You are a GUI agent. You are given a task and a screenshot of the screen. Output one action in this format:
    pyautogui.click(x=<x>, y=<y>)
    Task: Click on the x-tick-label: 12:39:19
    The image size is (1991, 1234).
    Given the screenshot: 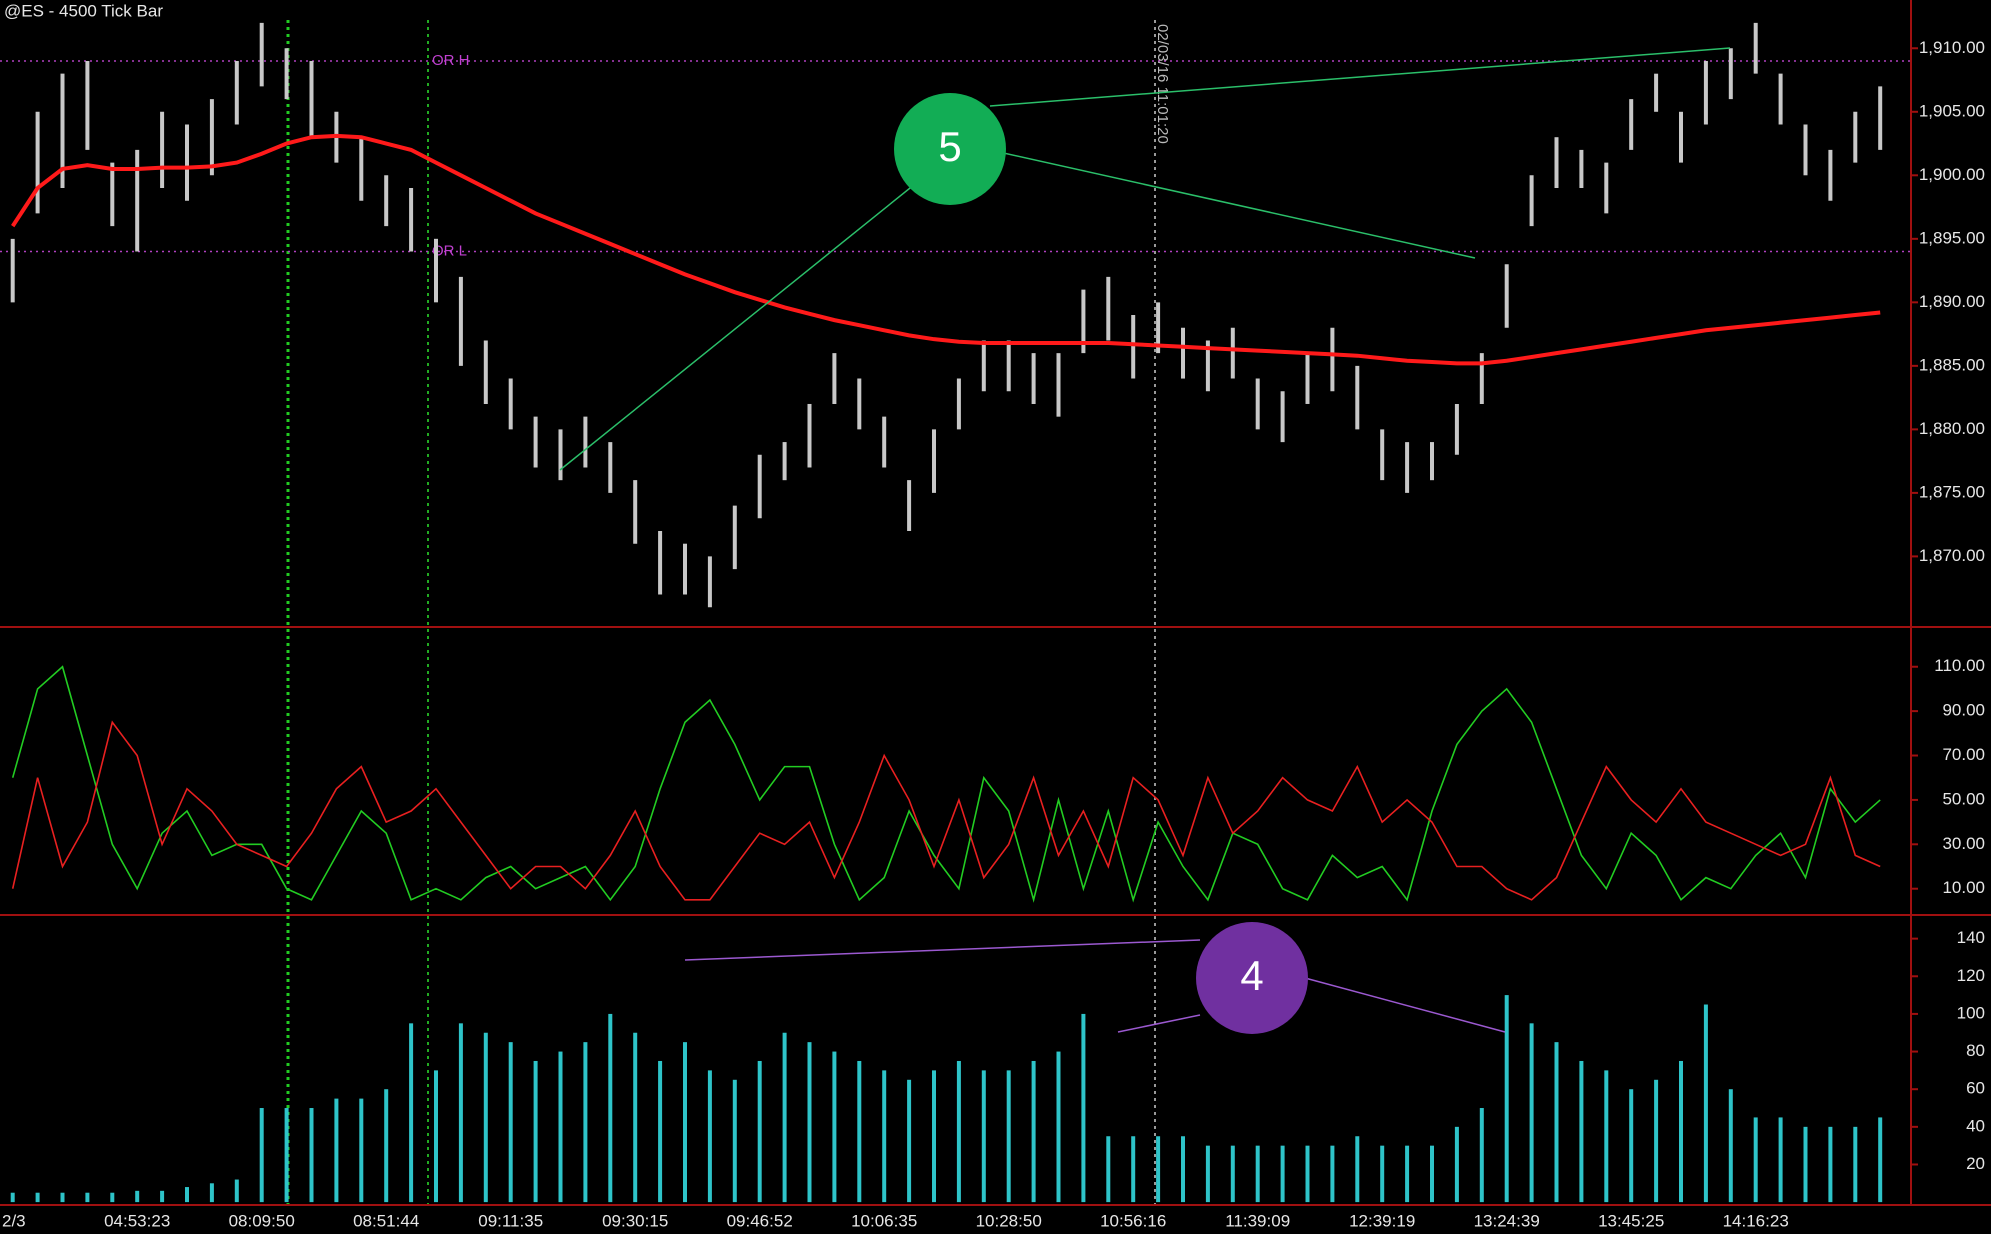 What is the action you would take?
    pyautogui.click(x=1382, y=1220)
    